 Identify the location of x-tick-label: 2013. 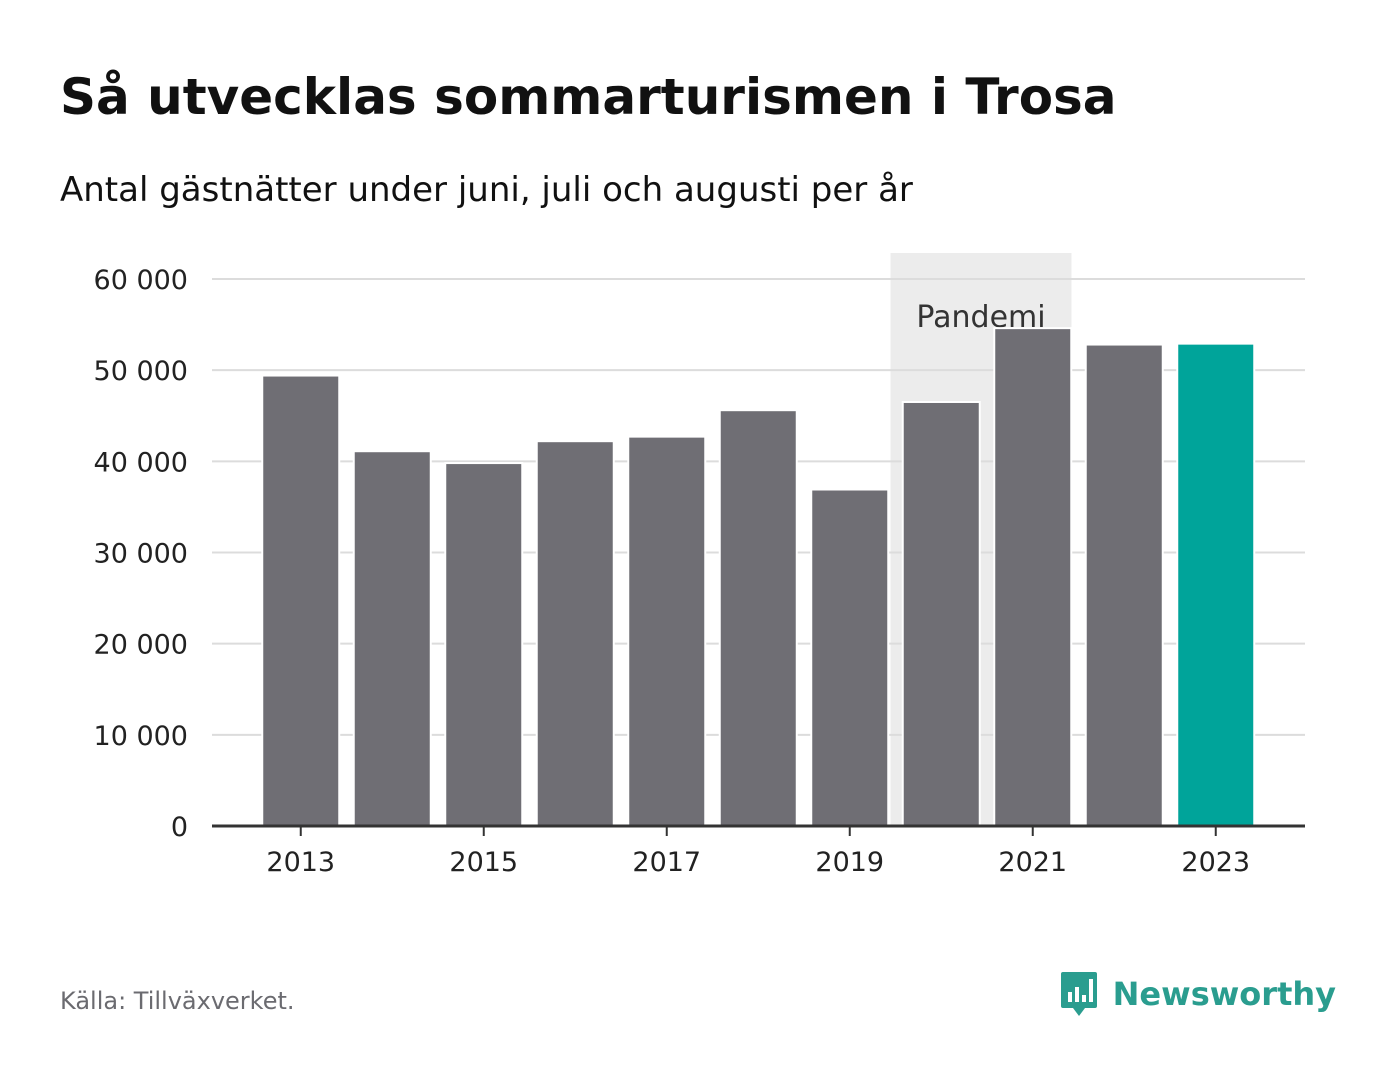
(300, 862).